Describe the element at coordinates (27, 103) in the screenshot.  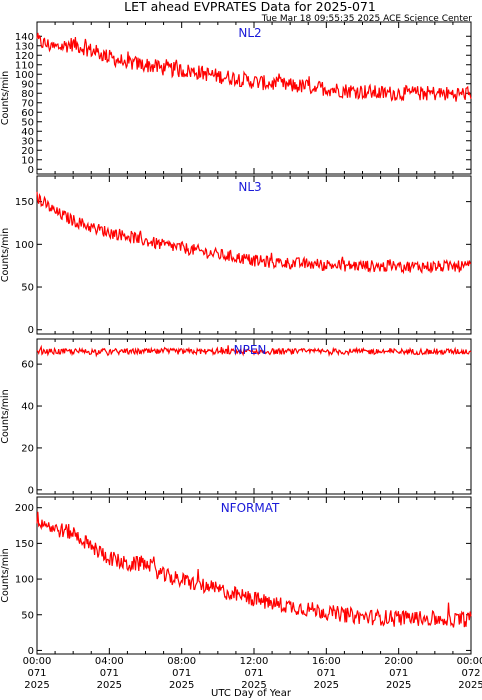
I see `y-tick-label: 70` at that location.